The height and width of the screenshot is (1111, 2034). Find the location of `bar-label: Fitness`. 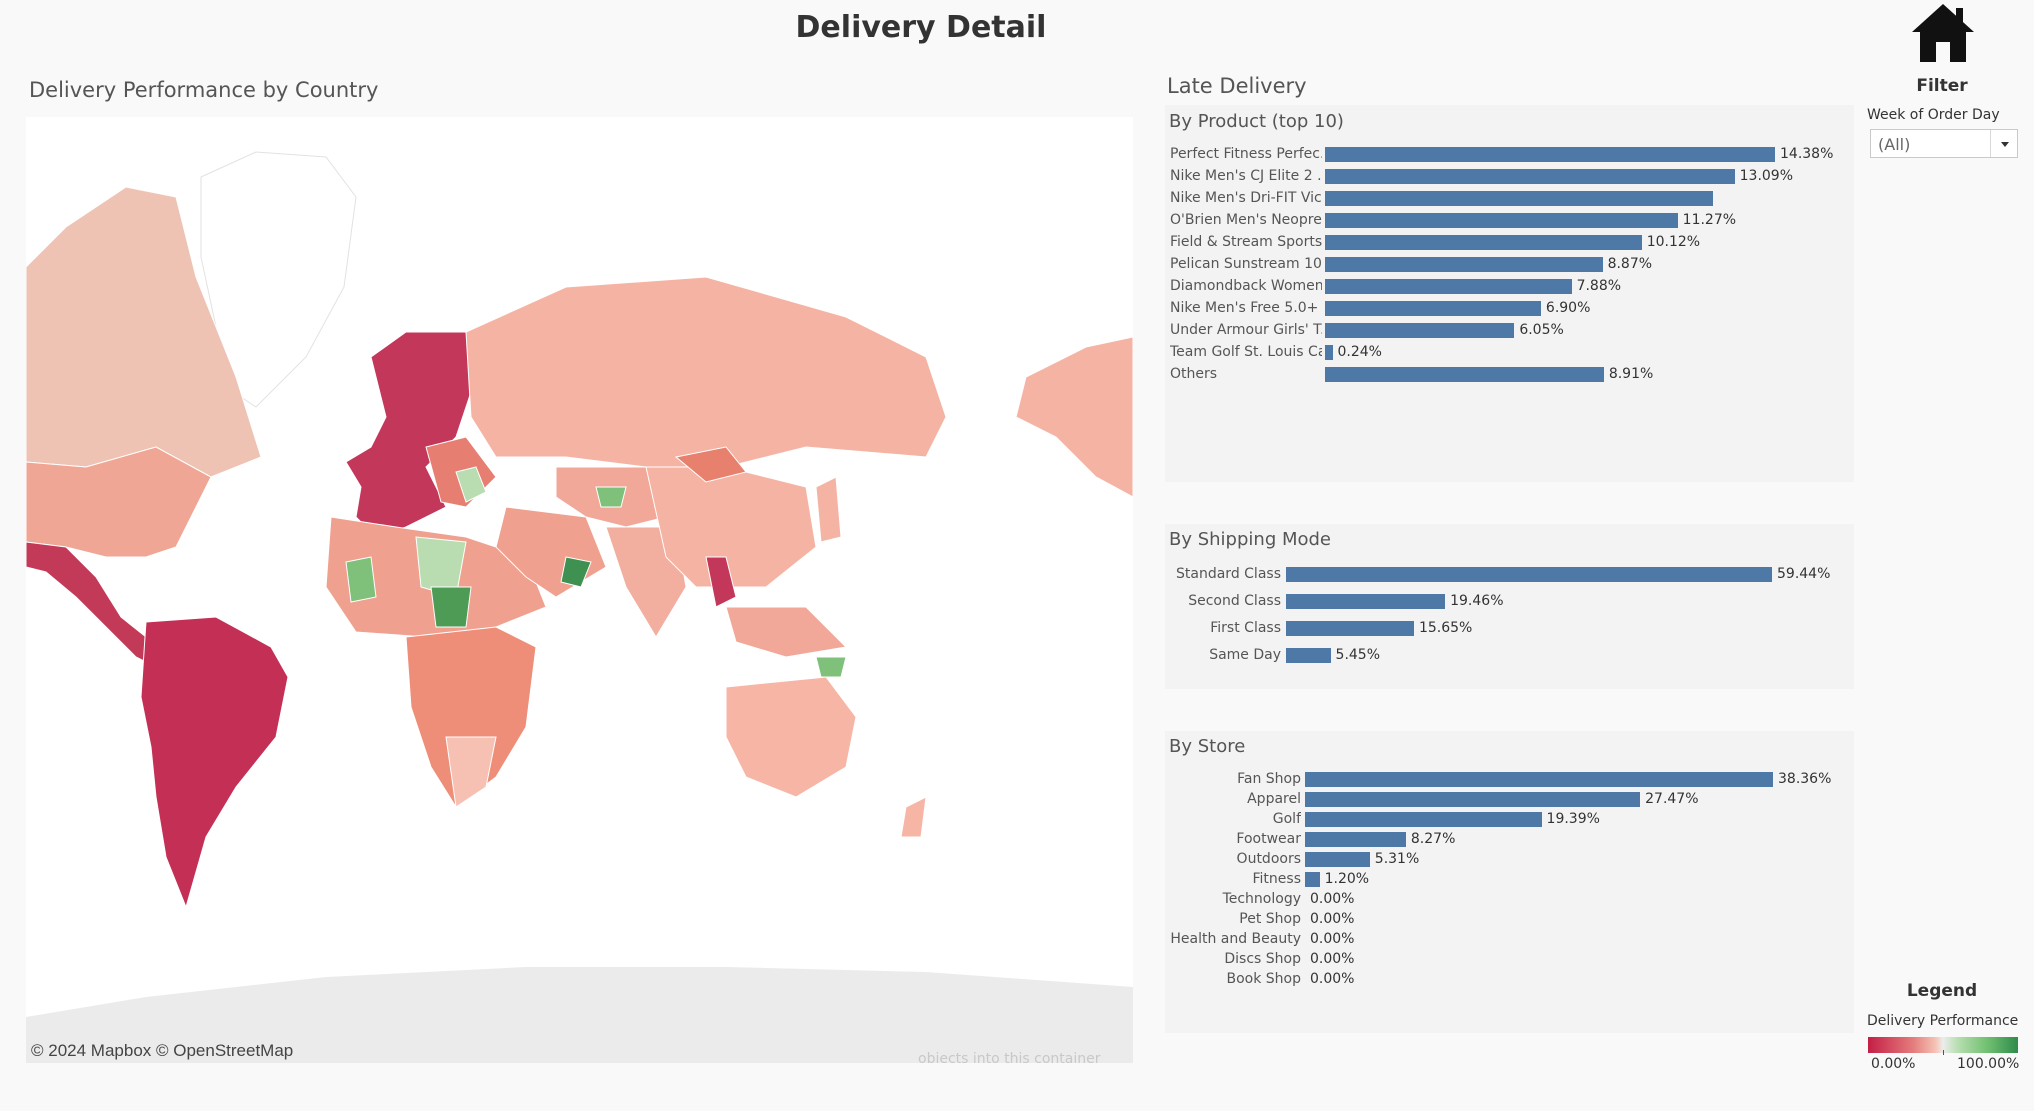

bar-label: Fitness is located at coordinates (1277, 879).